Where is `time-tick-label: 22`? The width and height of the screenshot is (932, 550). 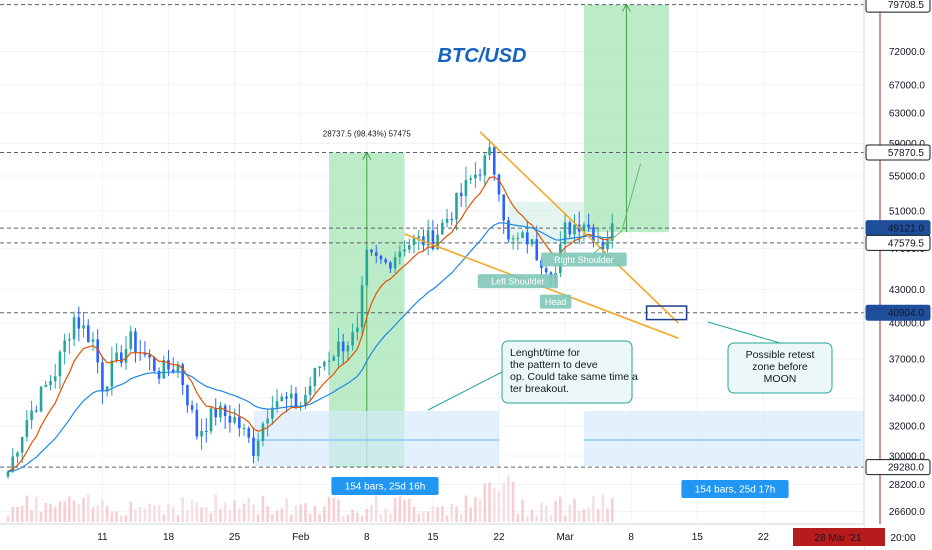
time-tick-label: 22 is located at coordinates (764, 537).